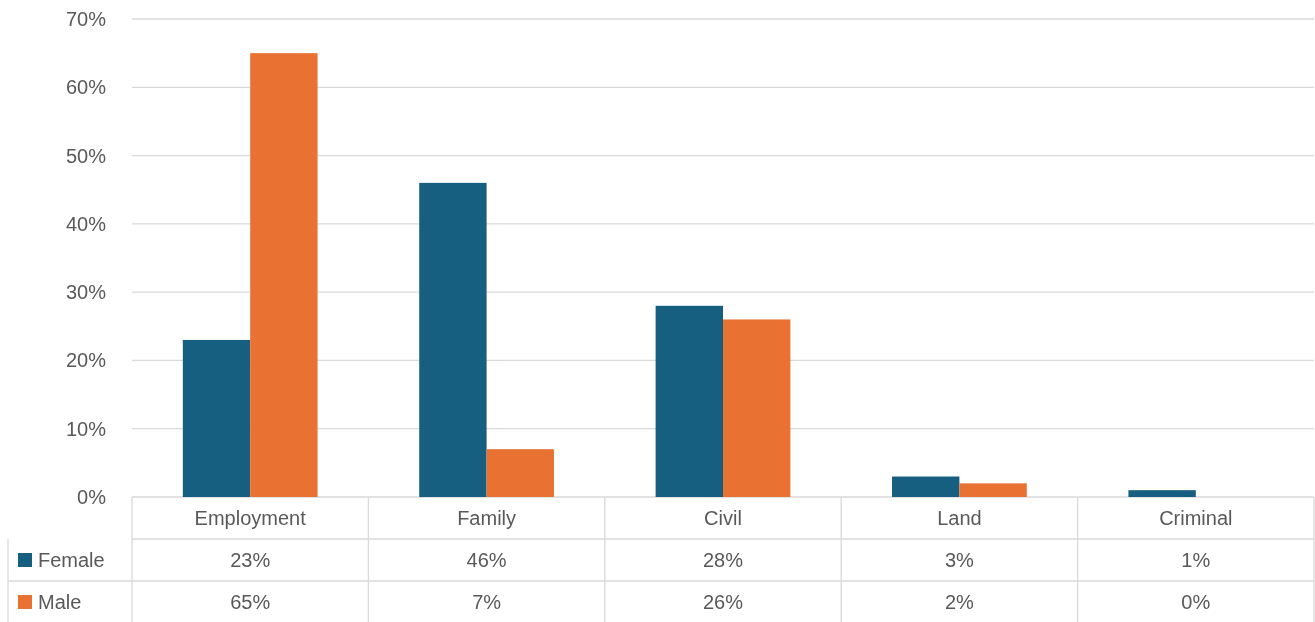 This screenshot has height=622, width=1315. I want to click on x-tick-label: Employment, so click(250, 518).